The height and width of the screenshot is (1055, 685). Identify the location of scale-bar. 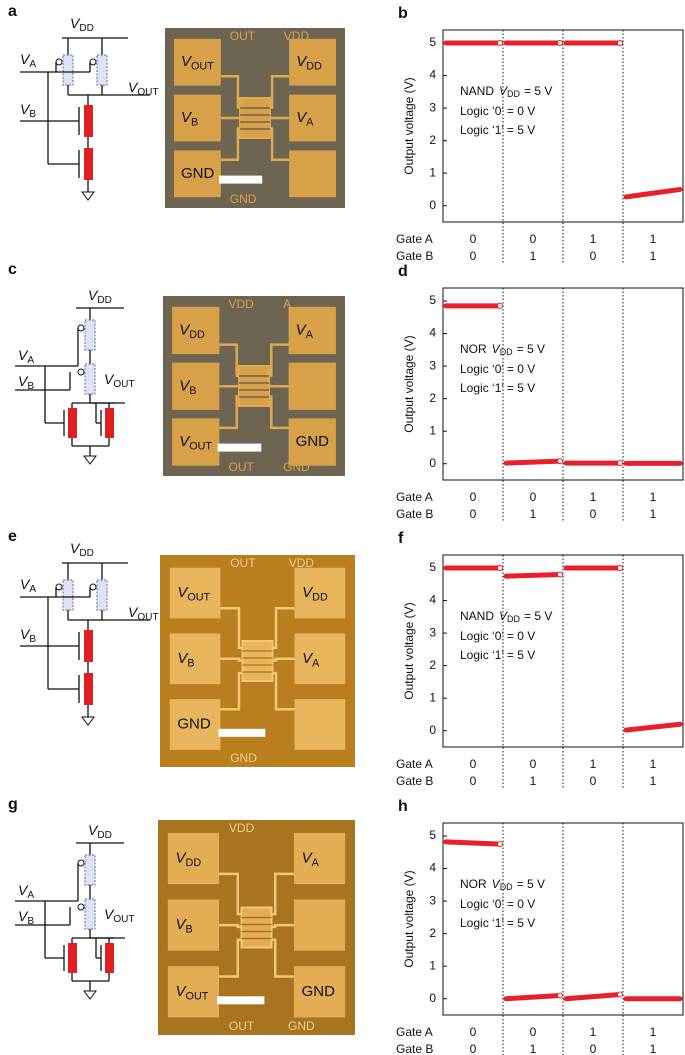
(241, 179).